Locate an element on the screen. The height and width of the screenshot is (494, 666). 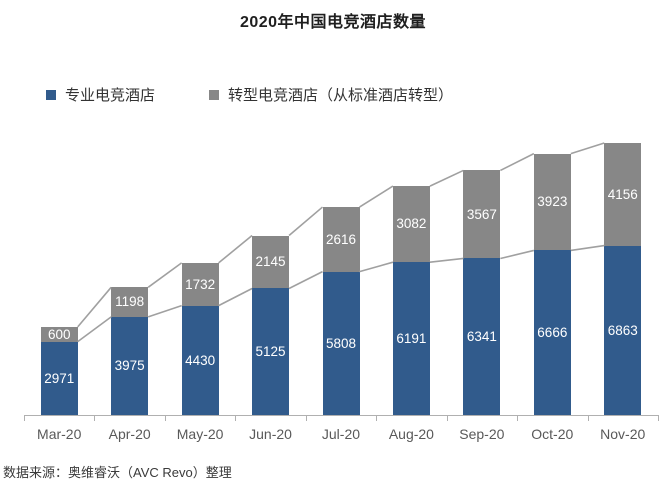
data-label-transformed: 4156 is located at coordinates (622, 194).